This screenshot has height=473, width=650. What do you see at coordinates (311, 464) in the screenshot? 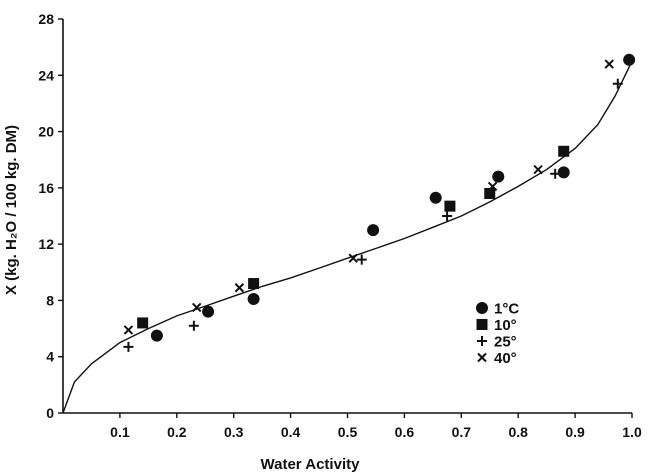
I see `x-axis-title: Water Activity` at bounding box center [311, 464].